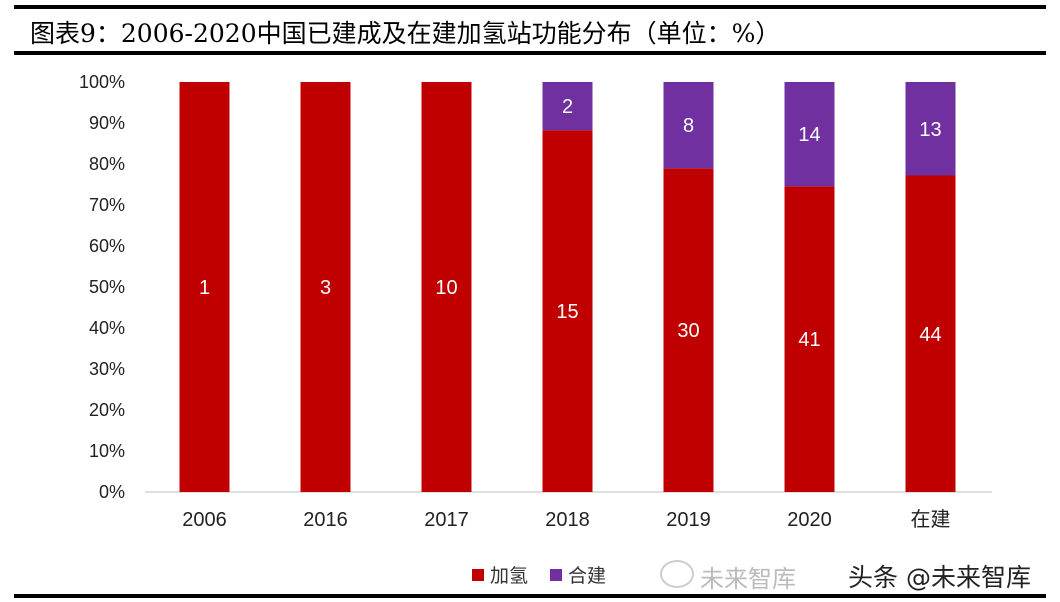 The width and height of the screenshot is (1060, 602). I want to click on legend-label-jiaqing: 加氢, so click(509, 576).